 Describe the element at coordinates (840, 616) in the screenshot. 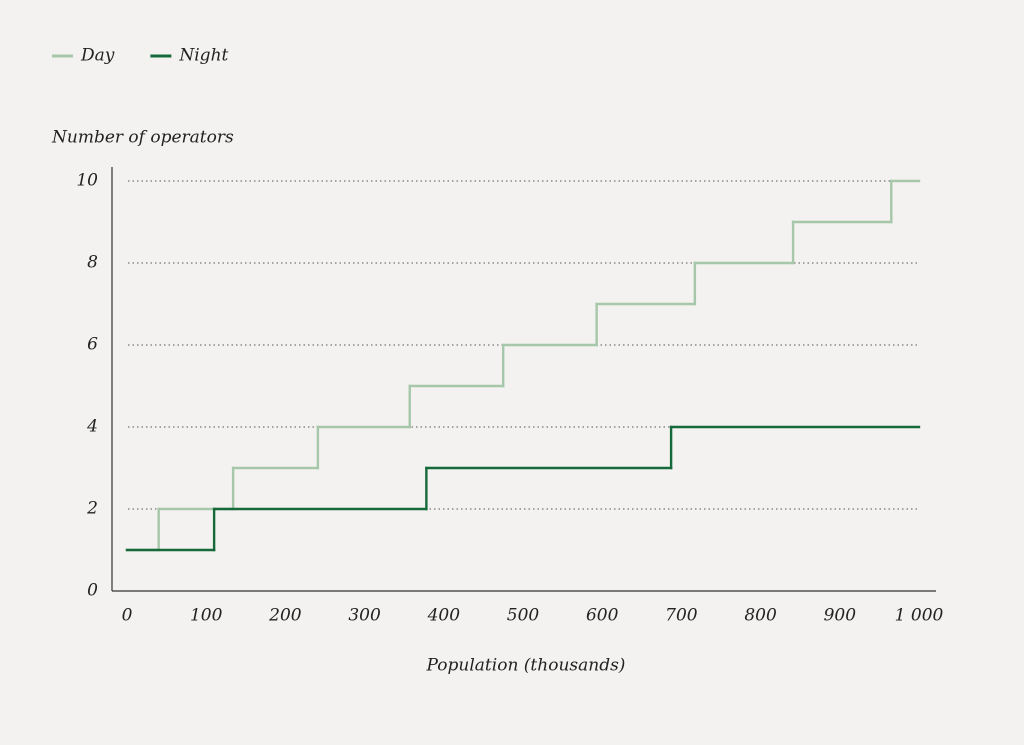

I see `x-tick-label: 900` at that location.